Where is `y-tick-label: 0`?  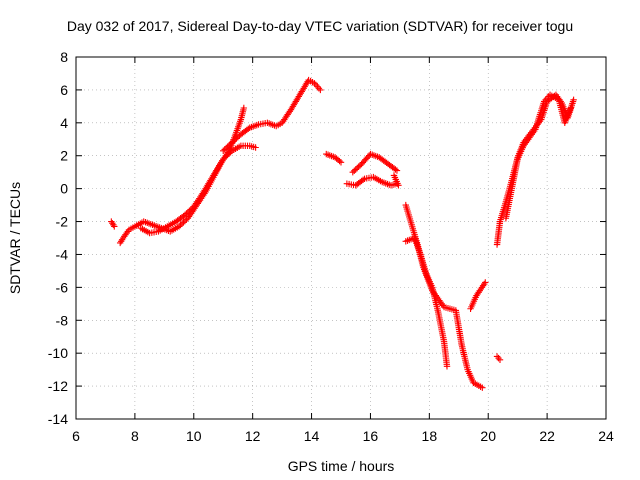 y-tick-label: 0 is located at coordinates (64, 189).